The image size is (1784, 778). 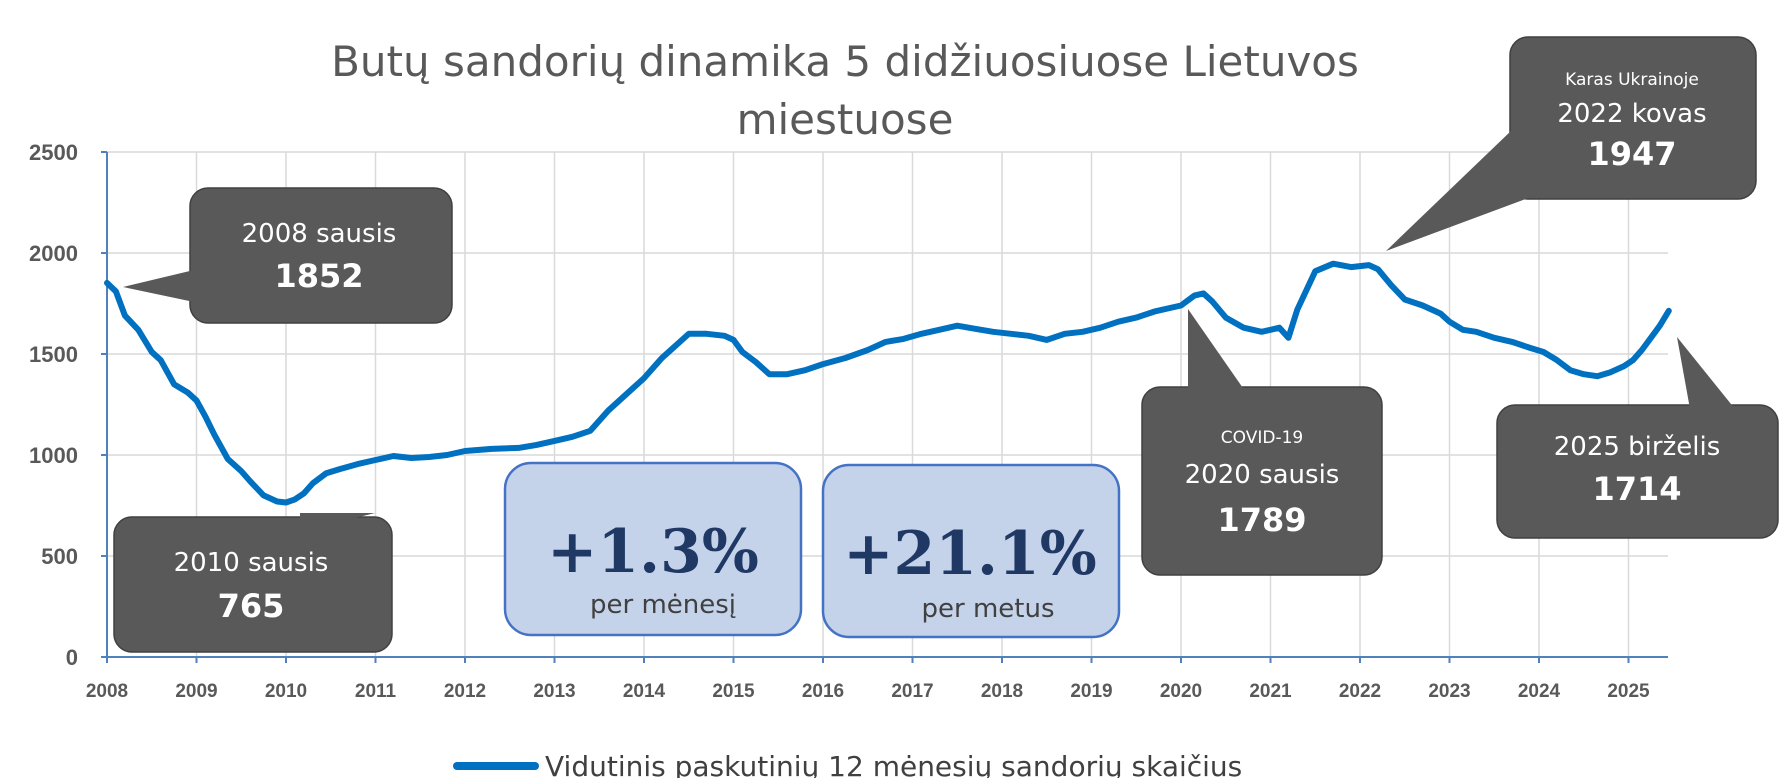 I want to click on y-tick-0: 0, so click(x=72, y=657).